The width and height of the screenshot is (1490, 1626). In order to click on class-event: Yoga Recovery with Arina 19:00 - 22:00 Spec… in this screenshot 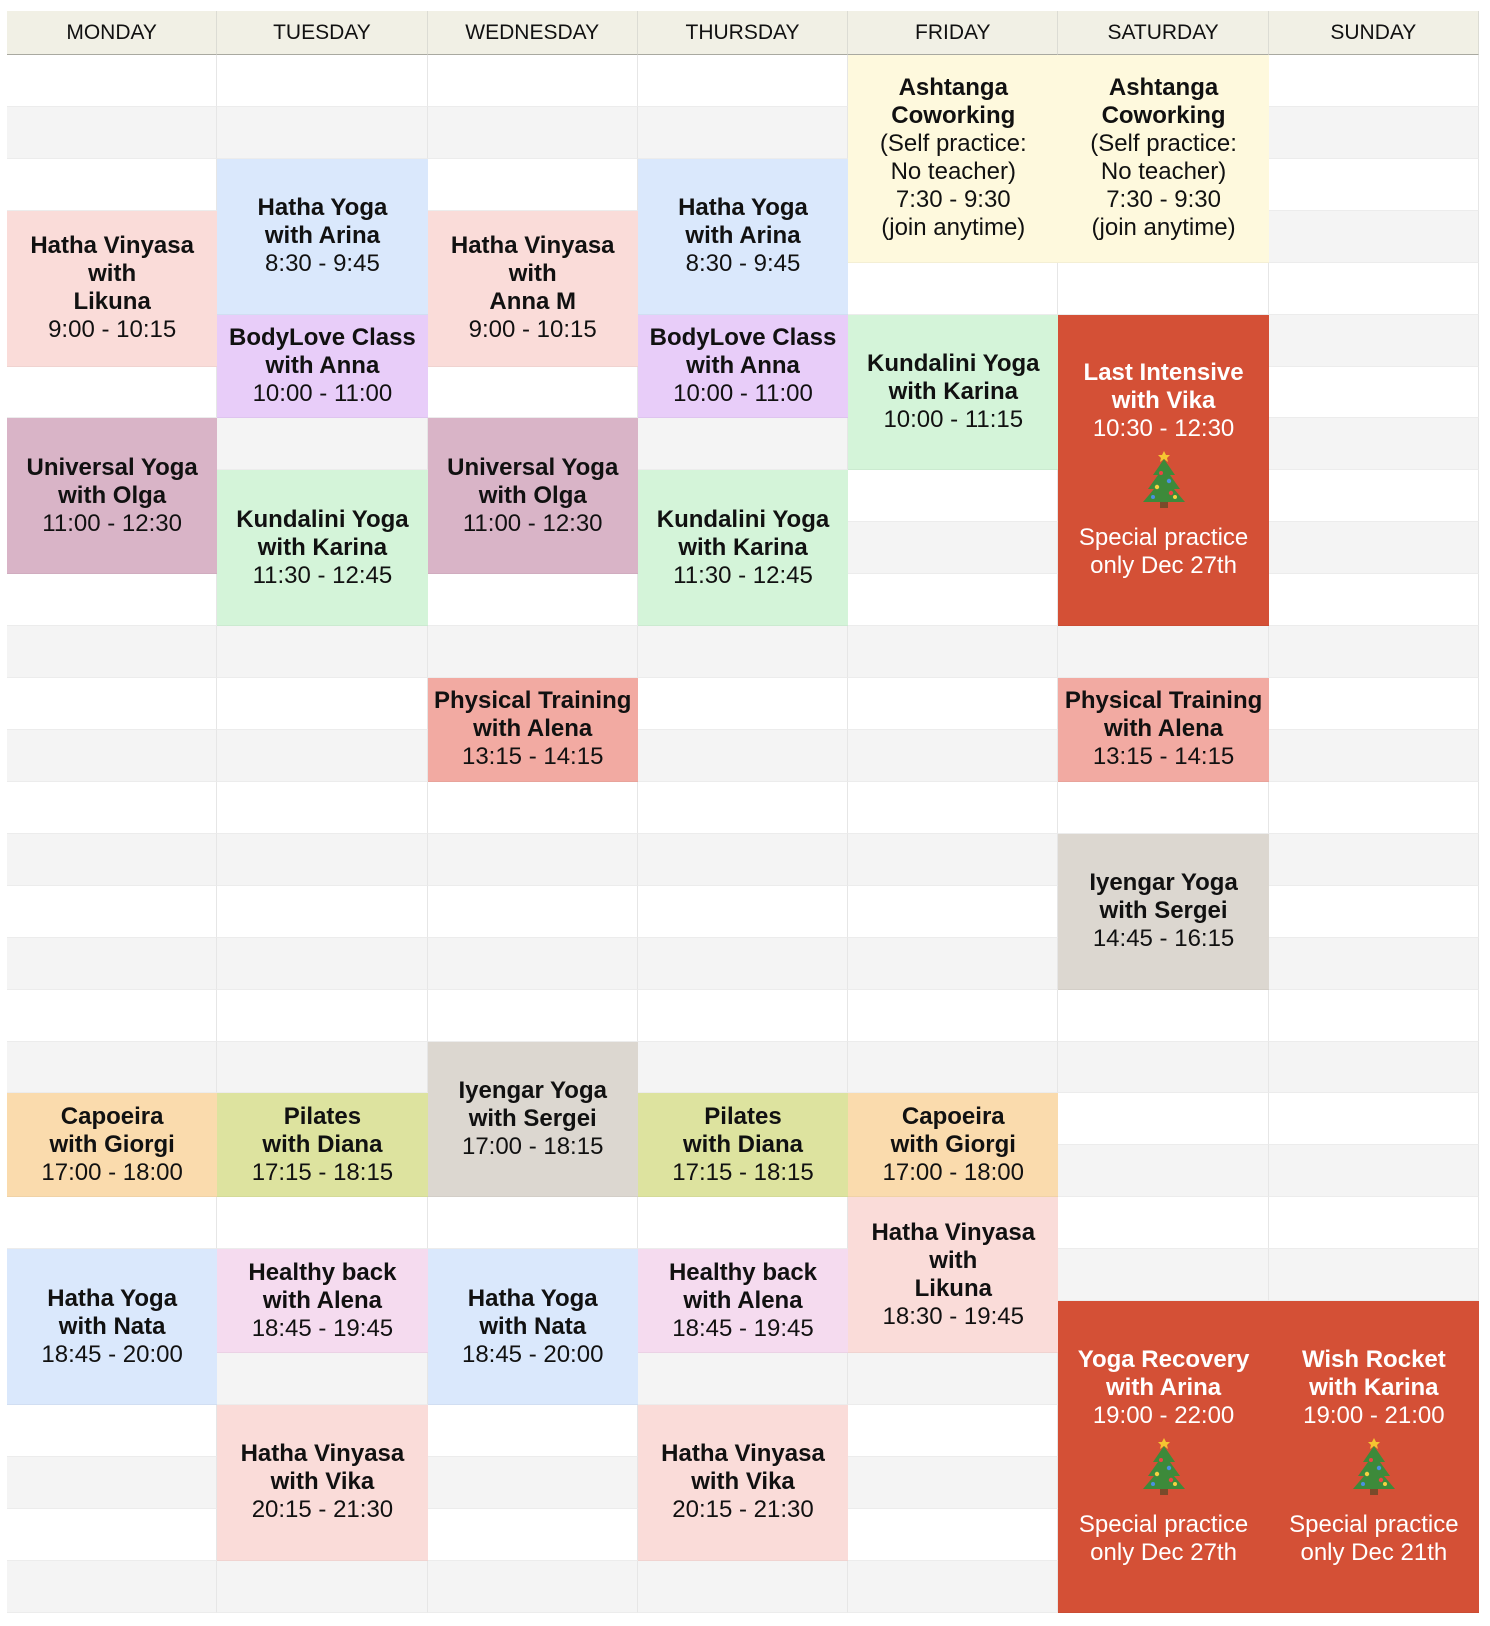, I will do `click(1163, 1457)`.